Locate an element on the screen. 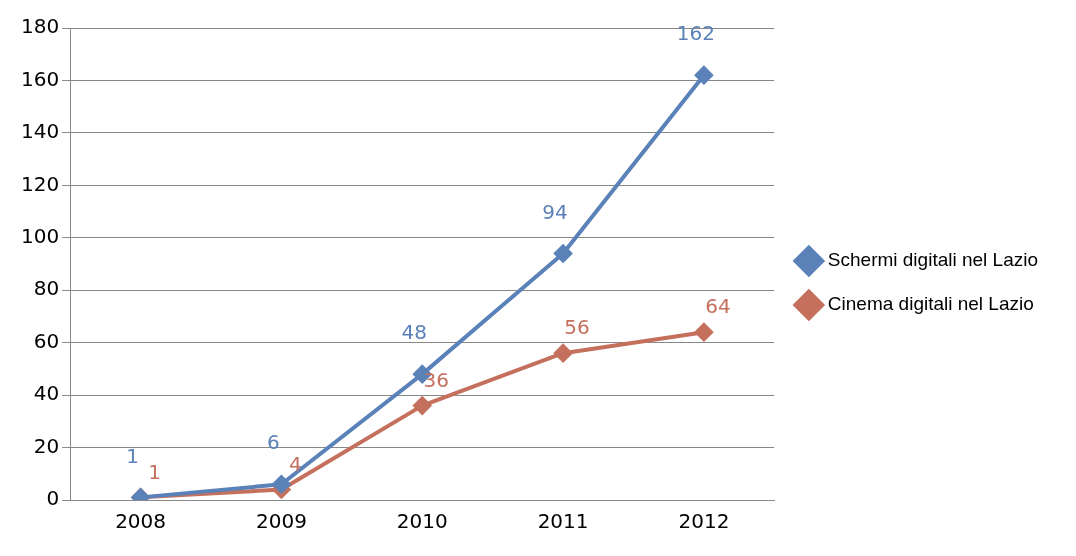  data-label: 56 is located at coordinates (577, 327).